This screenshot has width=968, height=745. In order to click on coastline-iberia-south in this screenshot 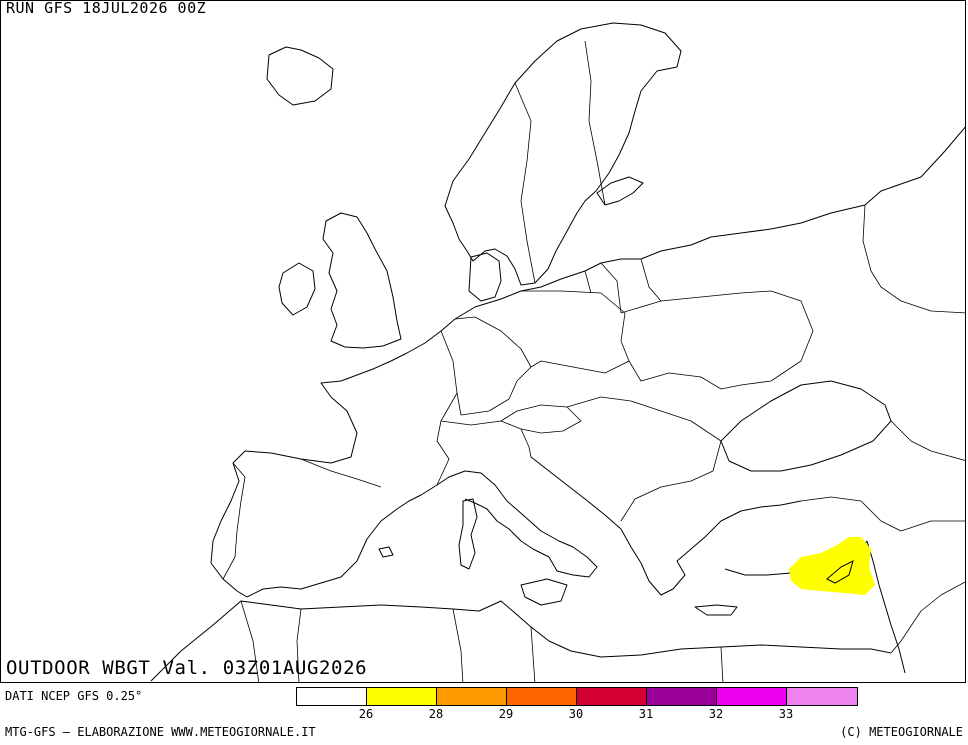, I will do `click(422, 534)`.